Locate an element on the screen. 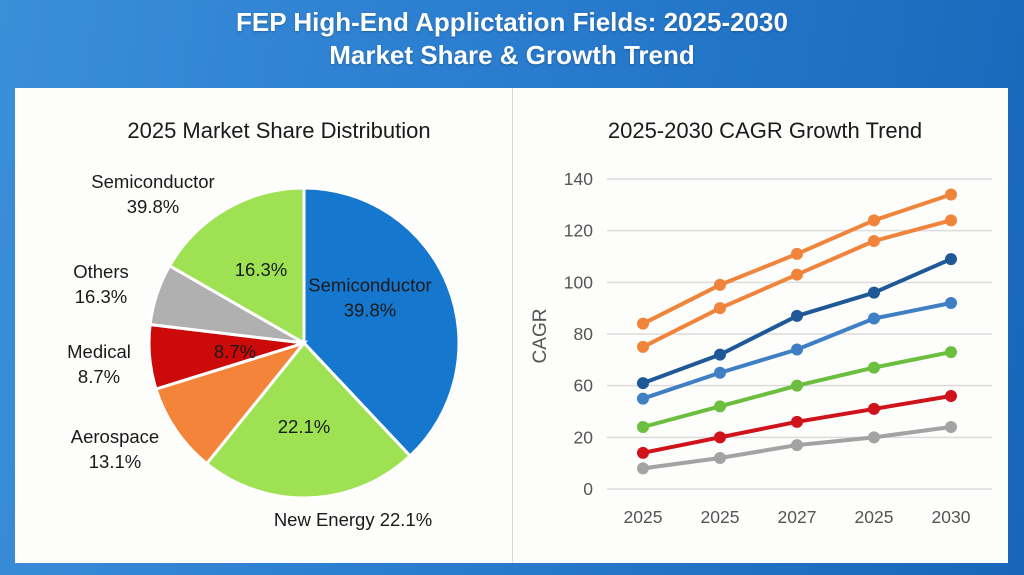 The width and height of the screenshot is (1024, 575). pie-inner-label-semiconductor: Semiconductor is located at coordinates (369, 285).